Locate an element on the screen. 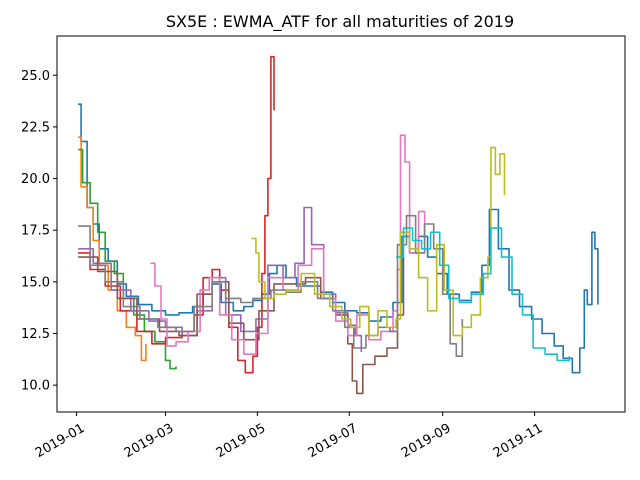 This screenshot has height=480, width=640. y-axis: 10.0 12.5 15.0 17.5 20.0 22.5 25.0 is located at coordinates (39, 231).